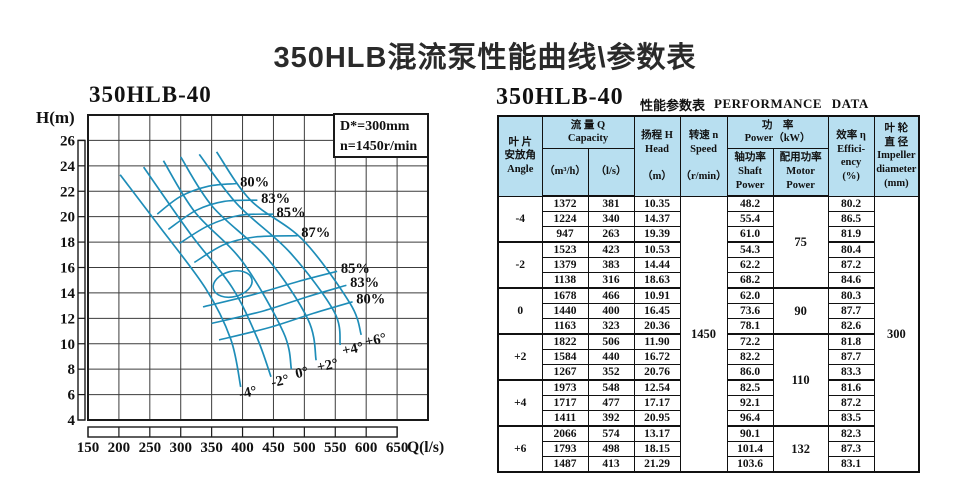  What do you see at coordinates (364, 283) in the screenshot?
I see `efficiency-label: 83%` at bounding box center [364, 283].